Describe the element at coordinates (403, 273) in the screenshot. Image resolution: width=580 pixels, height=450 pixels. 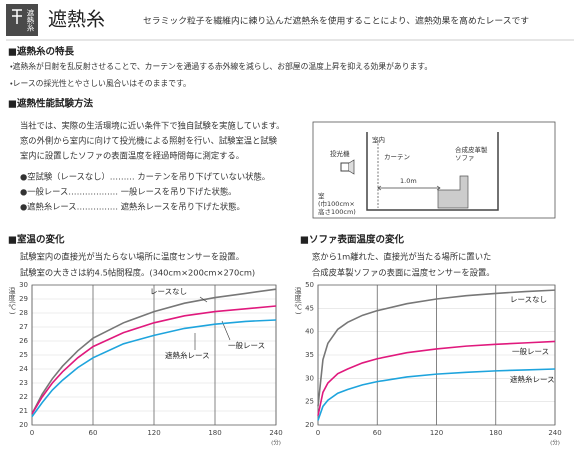
I see `chart-description: 合成皮革製ソファの表面に温度センサーを設置。` at that location.